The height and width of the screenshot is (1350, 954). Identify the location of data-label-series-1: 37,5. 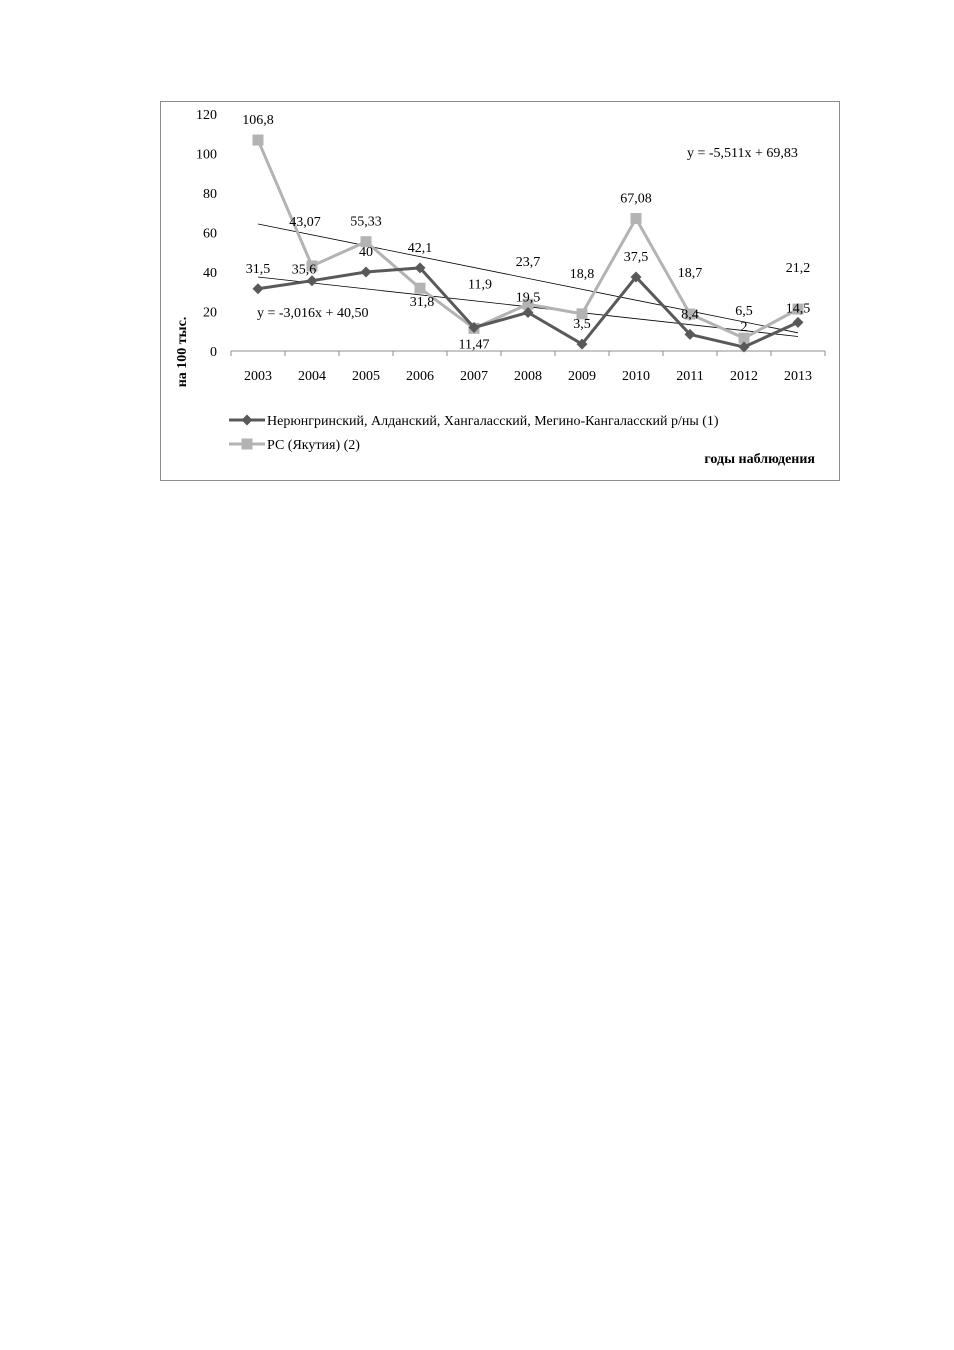
(636, 257).